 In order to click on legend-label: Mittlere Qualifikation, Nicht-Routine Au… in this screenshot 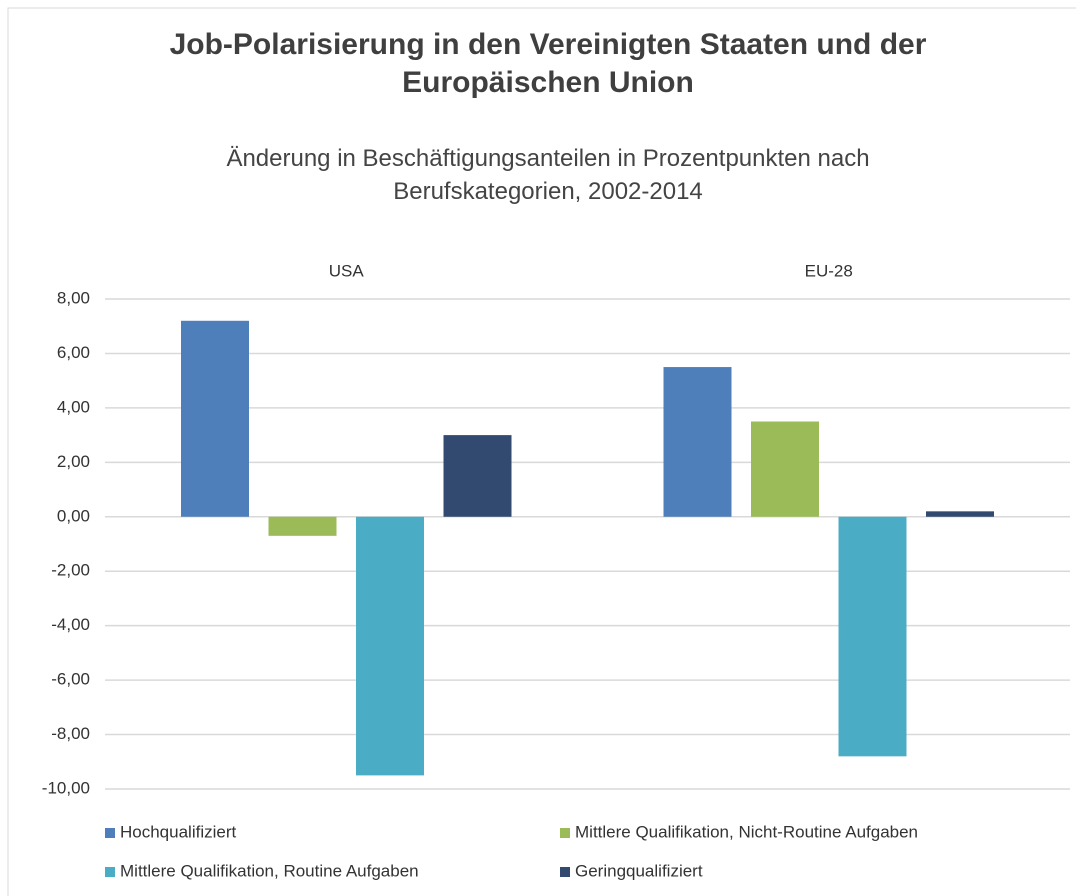, I will do `click(746, 831)`.